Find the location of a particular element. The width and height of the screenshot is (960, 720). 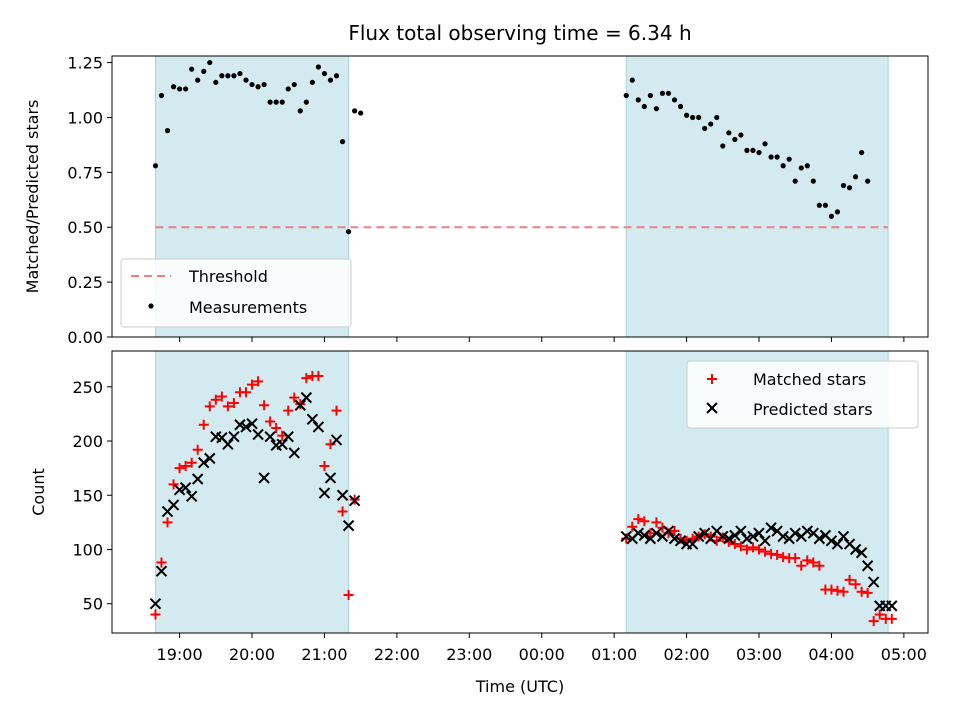

y-tick-label: 250 is located at coordinates (87, 387).